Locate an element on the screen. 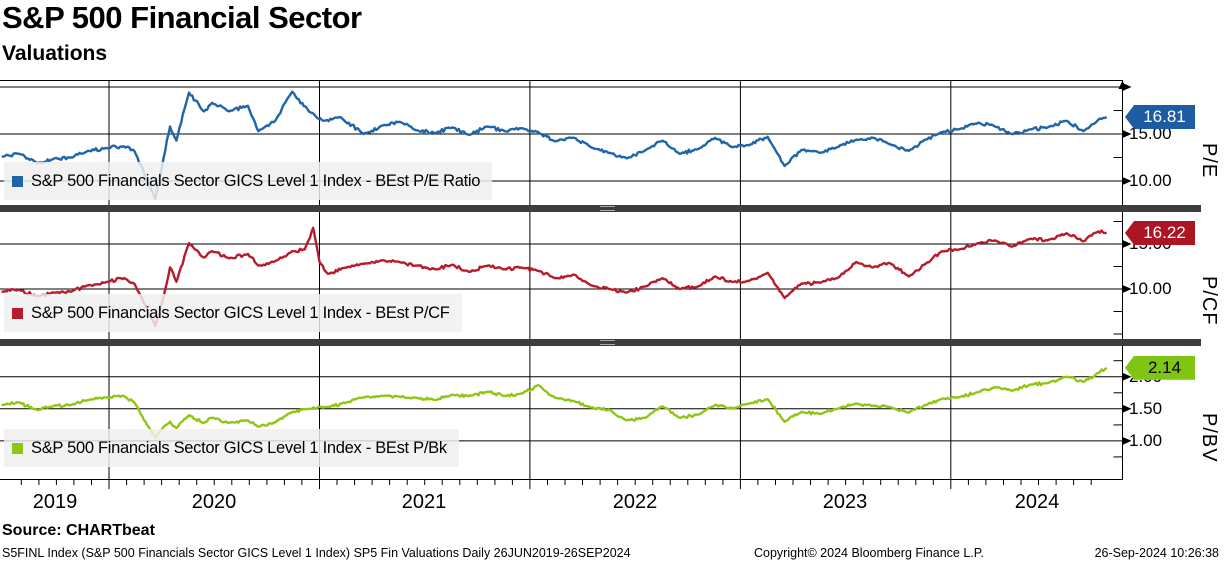  axis-title-pe: P/E is located at coordinates (1209, 160).